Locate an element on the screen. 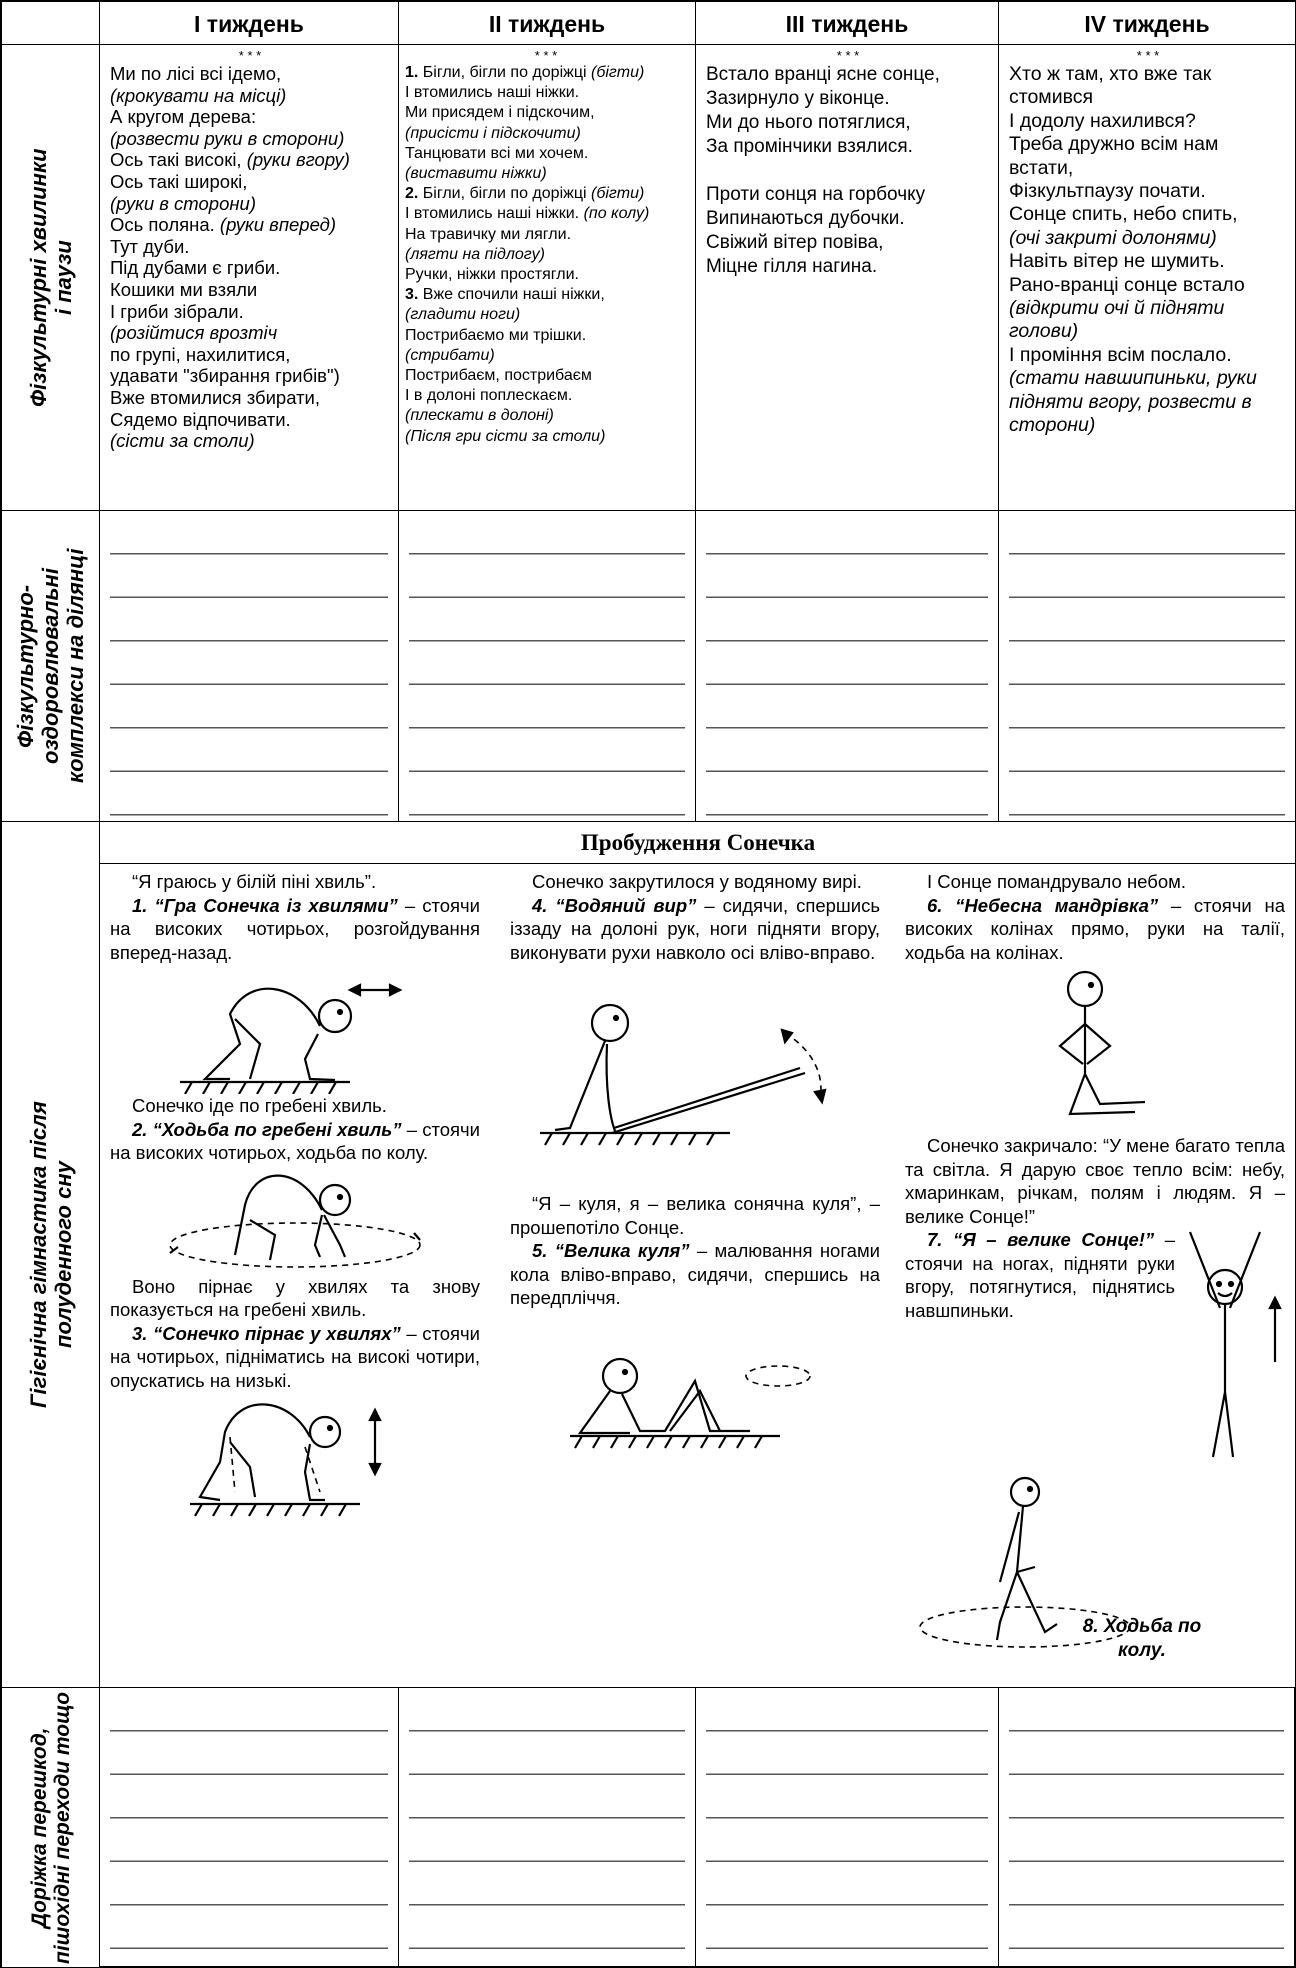 The image size is (1296, 1968). exercise-title: 3. “Сонечко пірнає у хвилях” is located at coordinates (266, 1333).